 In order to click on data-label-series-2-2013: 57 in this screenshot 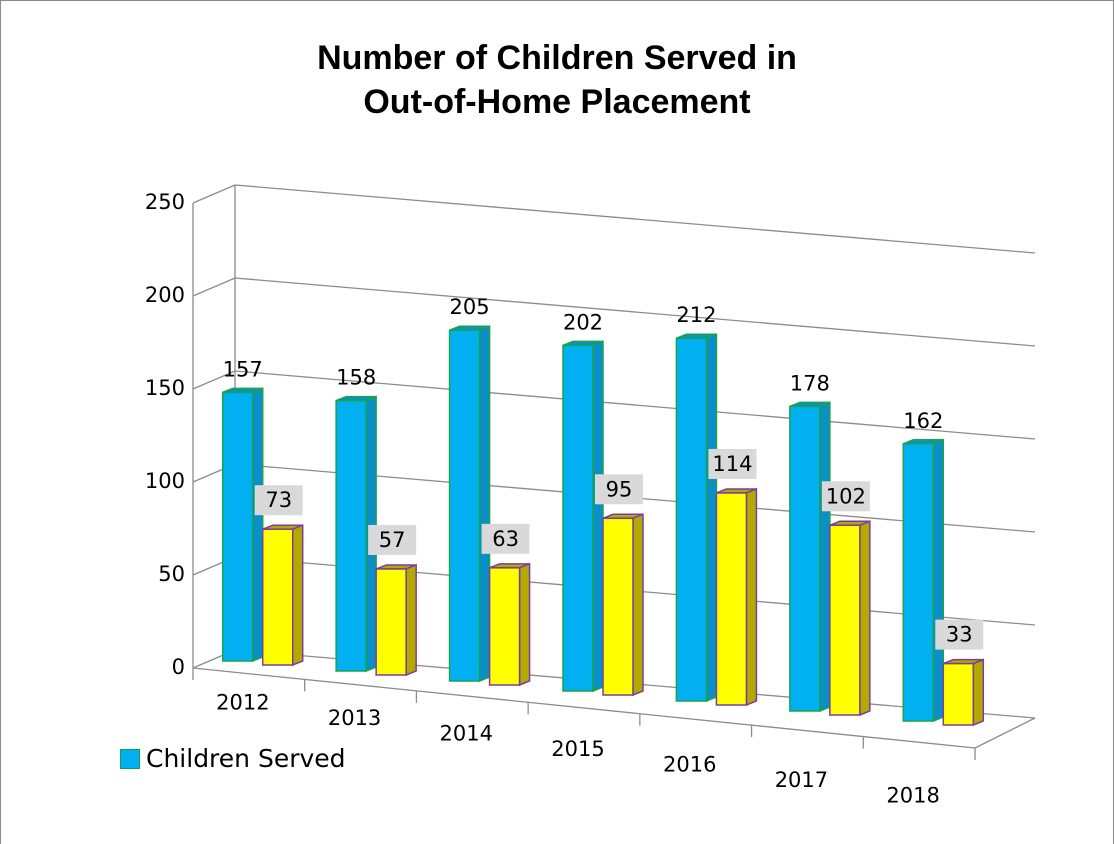, I will do `click(392, 540)`.